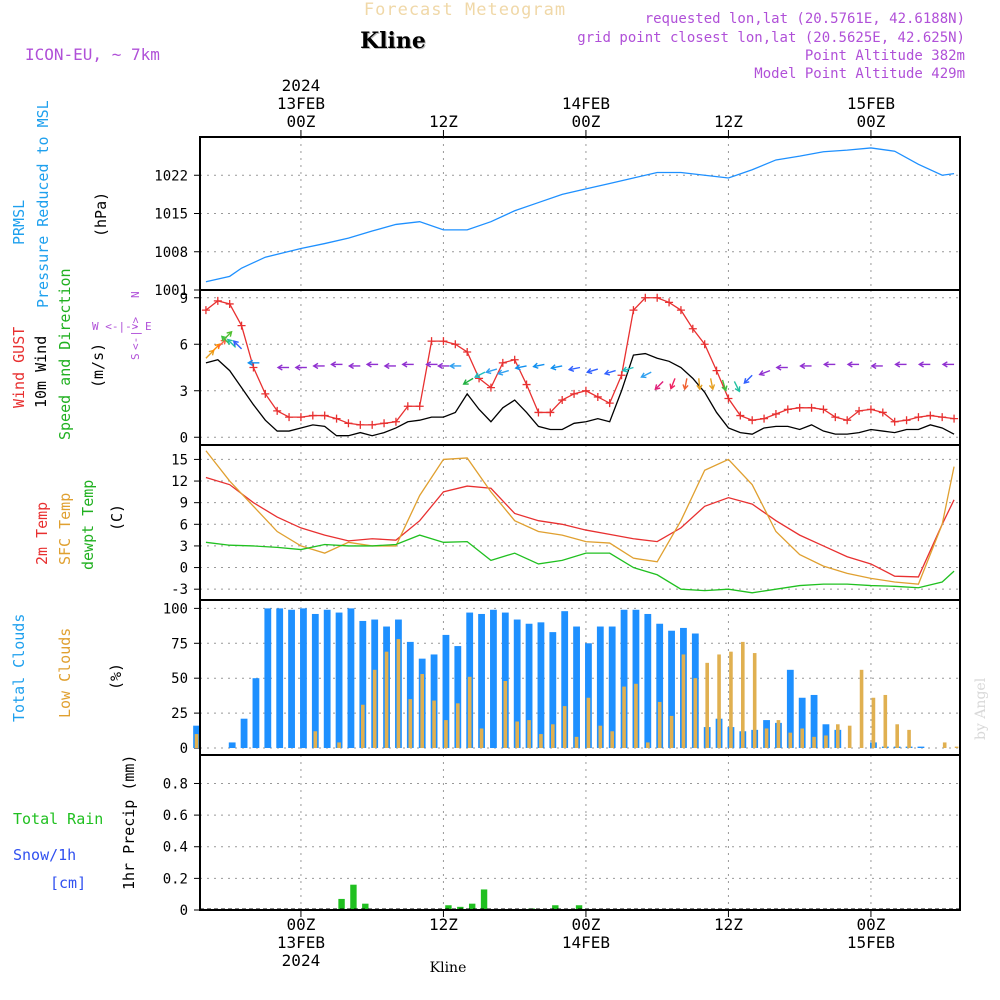  Describe the element at coordinates (129, 822) in the screenshot. I see `precip-axis-label: 1hr Precip (mm)` at that location.